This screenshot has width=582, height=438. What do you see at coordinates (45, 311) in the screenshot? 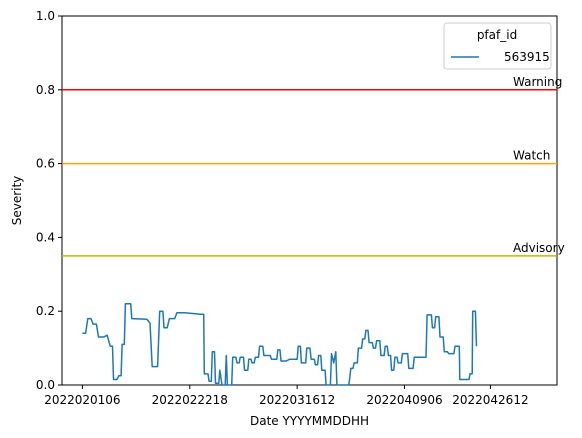
I see `y-tick-label: 0.2` at bounding box center [45, 311].